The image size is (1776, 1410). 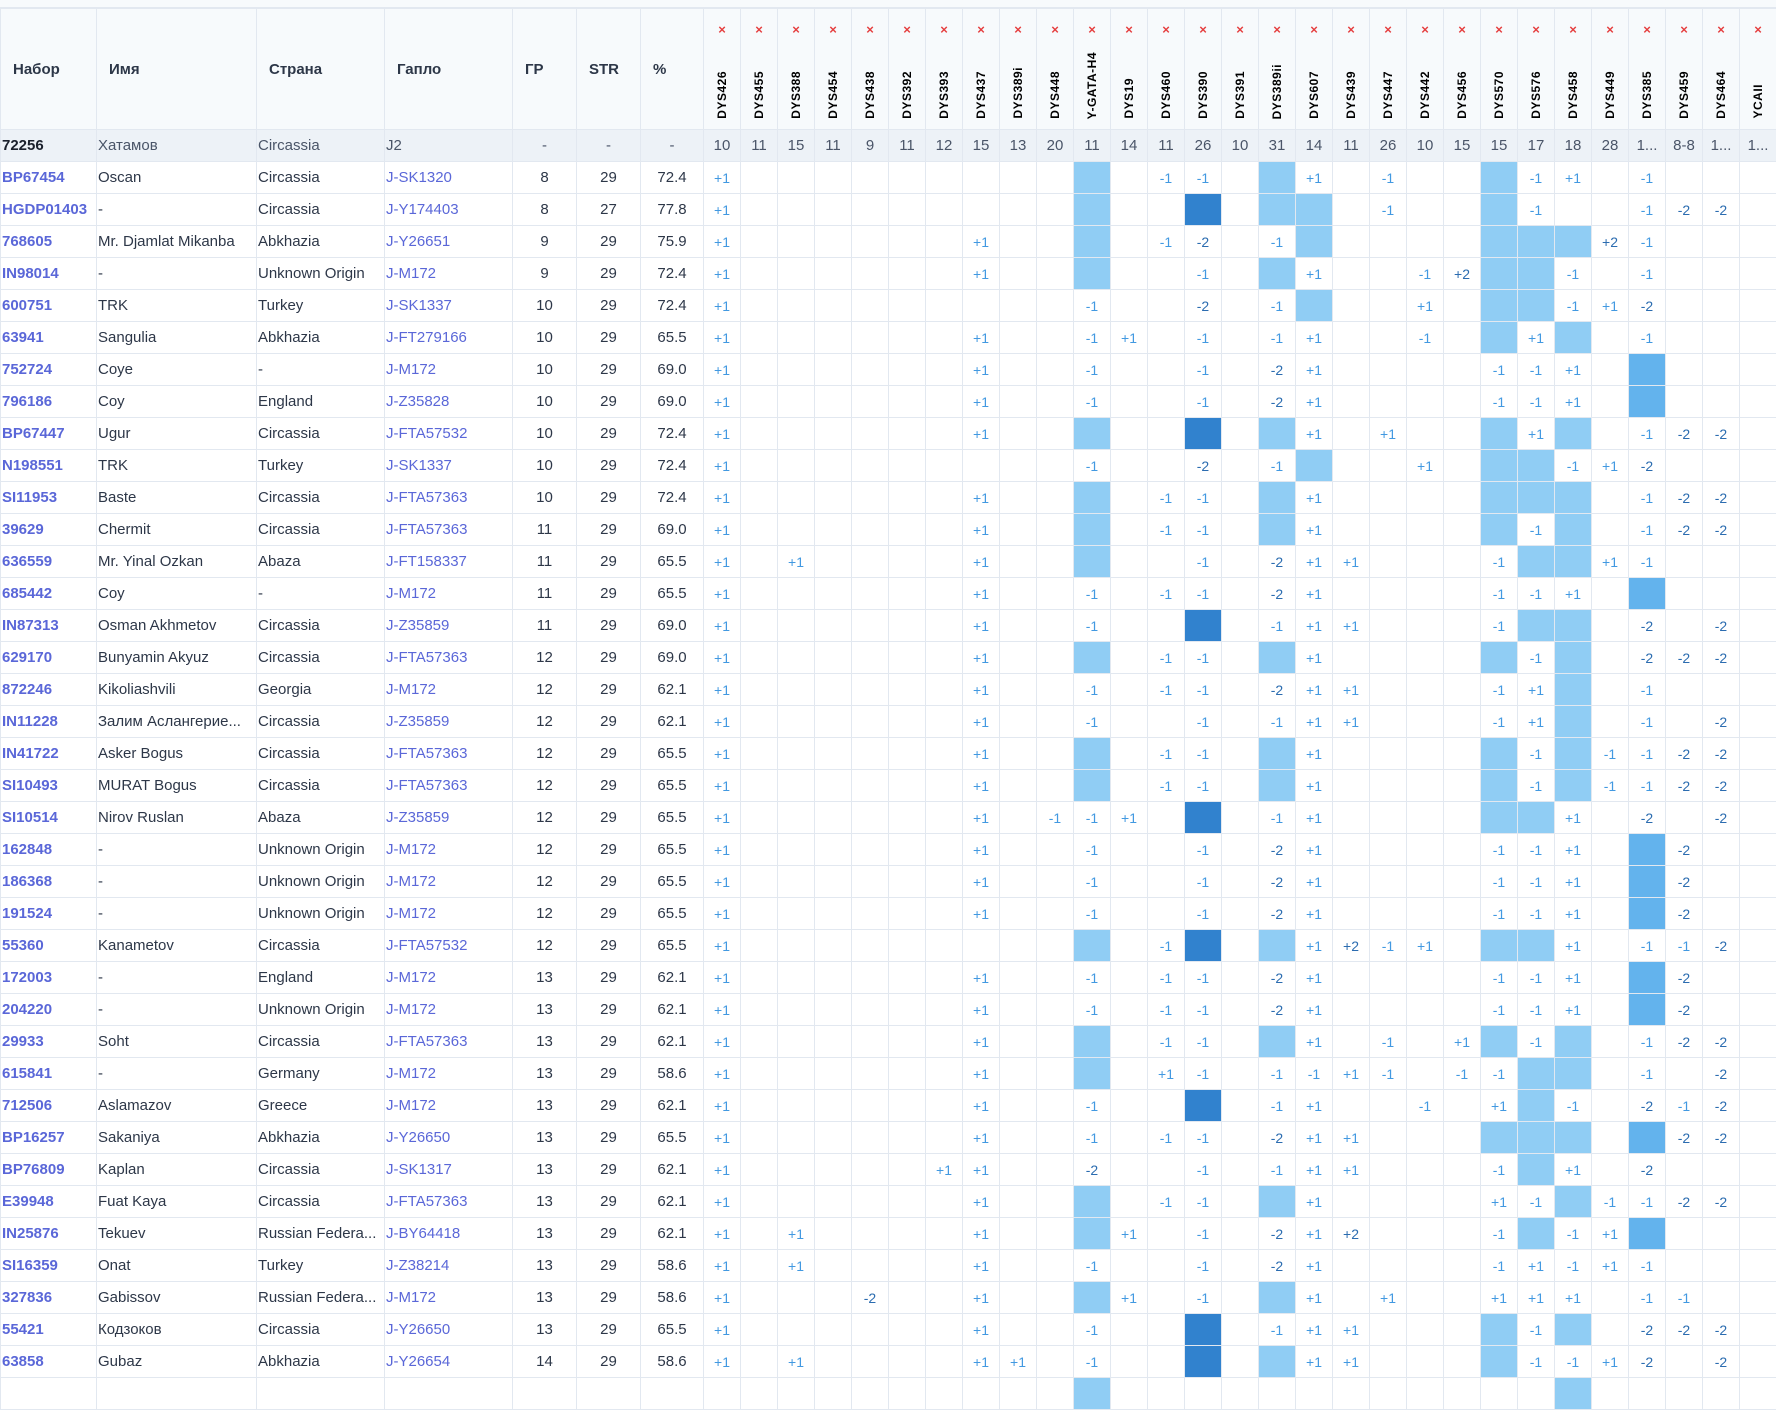 What do you see at coordinates (49, 946) in the screenshot?
I see `kit-id: 55360` at bounding box center [49, 946].